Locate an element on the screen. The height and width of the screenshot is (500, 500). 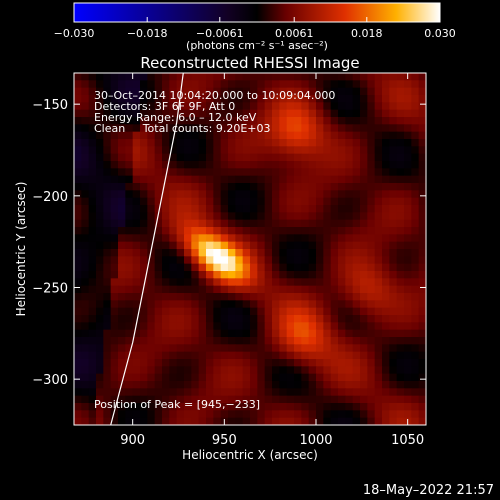
info-detectors: Detectors: 3F 6F 9F, Att 0 is located at coordinates (164, 106).